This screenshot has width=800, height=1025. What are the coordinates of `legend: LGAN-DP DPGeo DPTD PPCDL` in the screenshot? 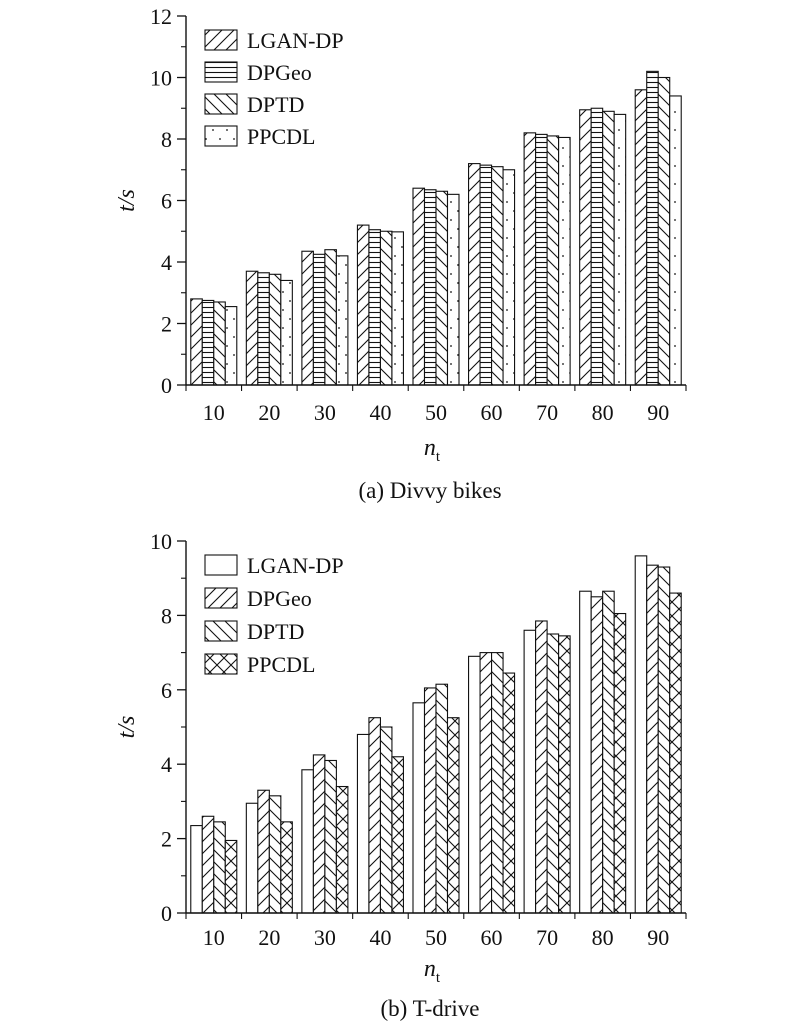 It's located at (274, 88).